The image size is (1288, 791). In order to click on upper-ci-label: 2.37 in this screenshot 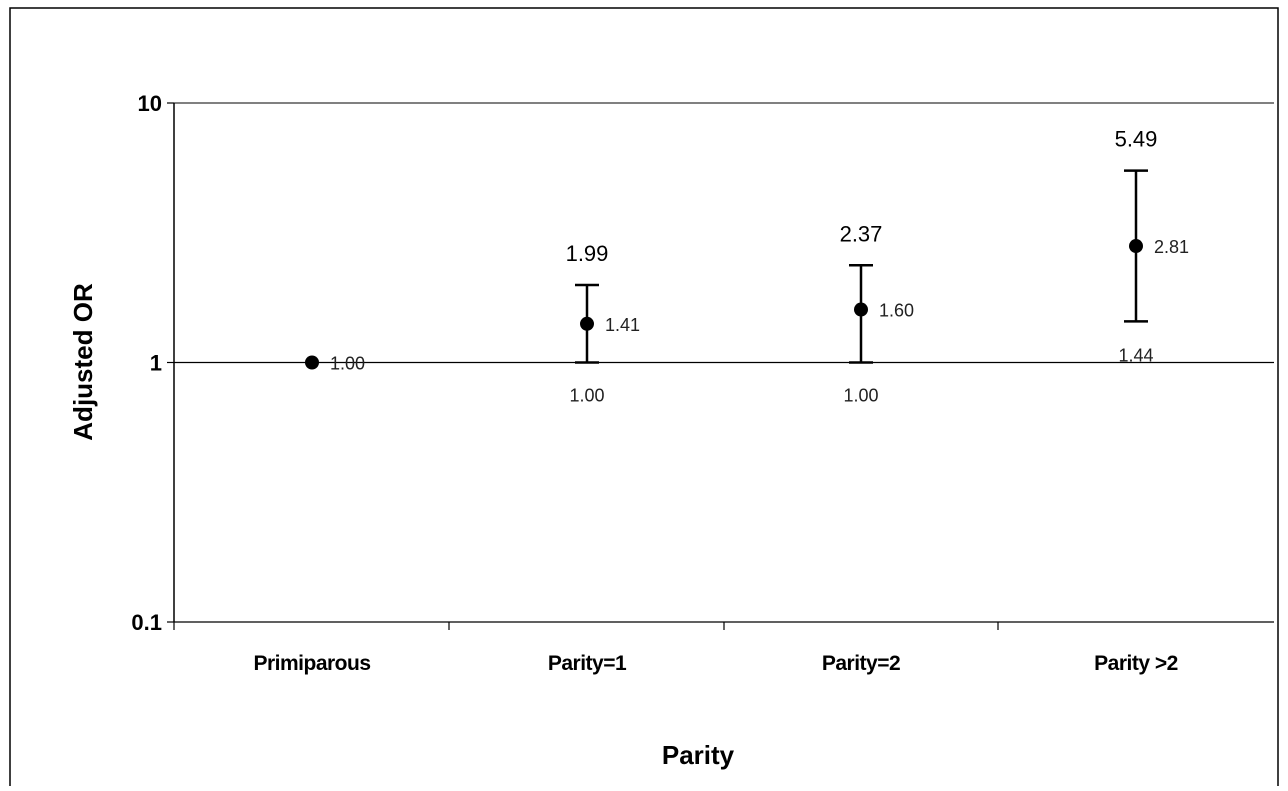, I will do `click(861, 233)`.